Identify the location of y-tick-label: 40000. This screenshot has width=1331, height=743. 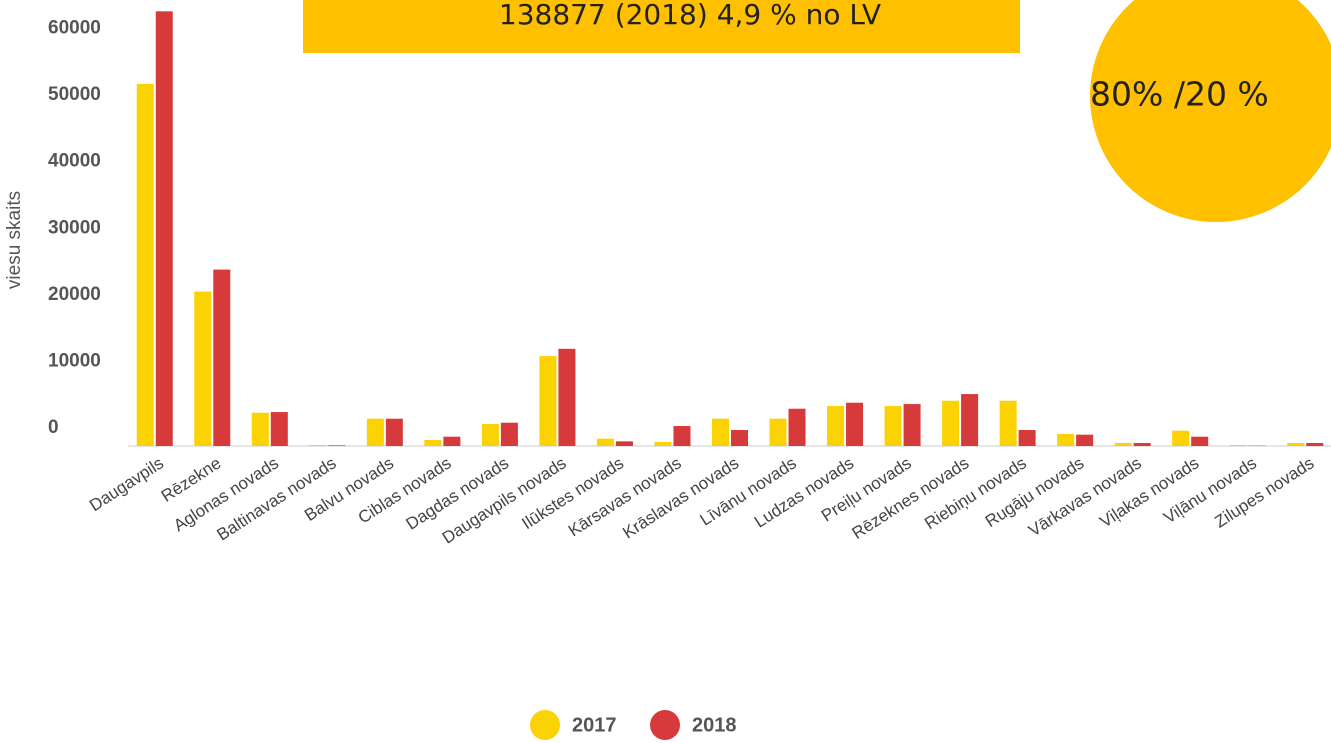
(74, 161).